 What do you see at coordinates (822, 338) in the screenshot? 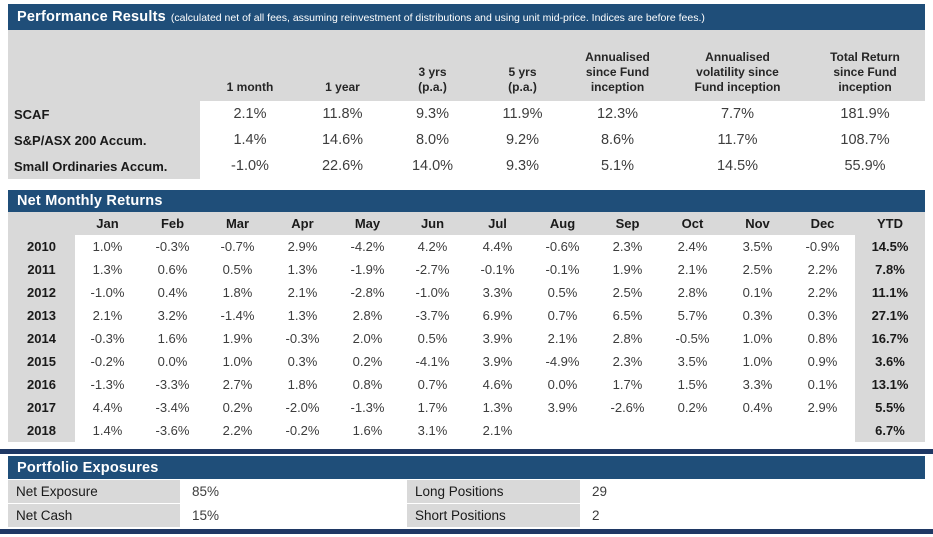
I see `monthly-value-cell: 0.8%` at bounding box center [822, 338].